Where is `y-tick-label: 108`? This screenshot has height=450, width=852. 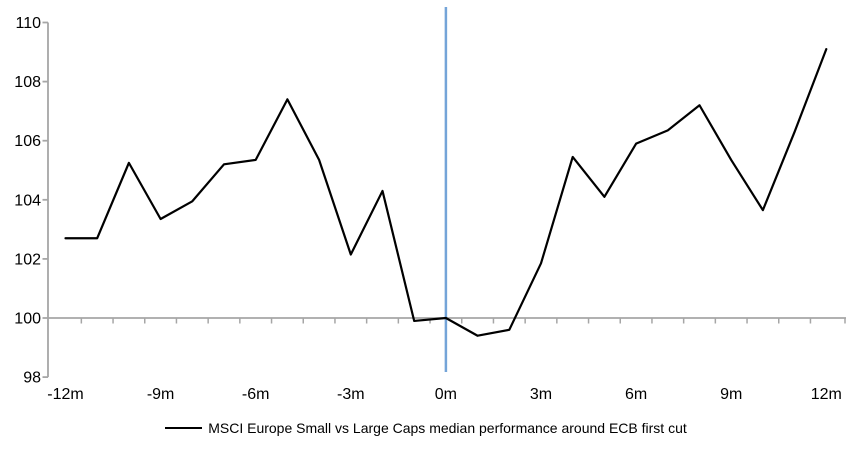
y-tick-label: 108 is located at coordinates (27, 82).